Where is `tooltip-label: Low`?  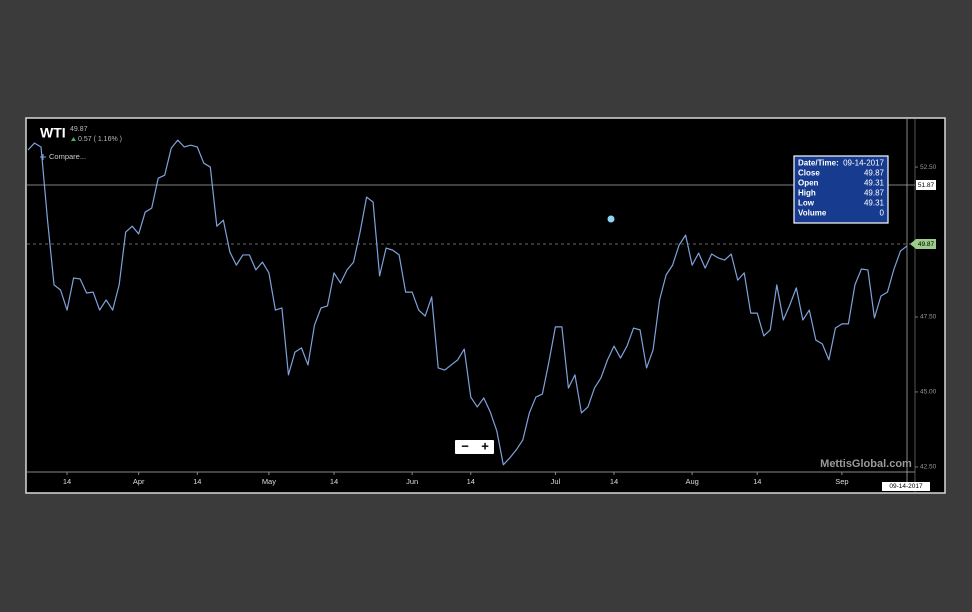
tooltip-label: Low is located at coordinates (806, 203).